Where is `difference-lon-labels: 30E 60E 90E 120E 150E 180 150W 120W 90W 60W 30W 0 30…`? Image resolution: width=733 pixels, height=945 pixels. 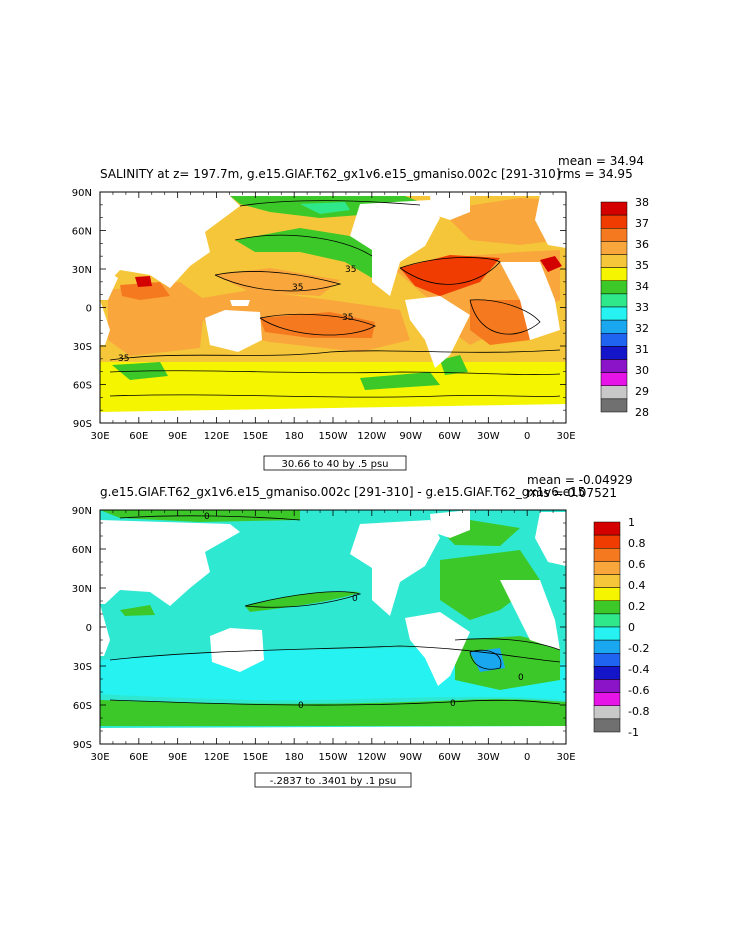 difference-lon-labels: 30E 60E 90E 120E 150E 180 150W 120W 90W 60W 30W 0 30… is located at coordinates (332, 757).